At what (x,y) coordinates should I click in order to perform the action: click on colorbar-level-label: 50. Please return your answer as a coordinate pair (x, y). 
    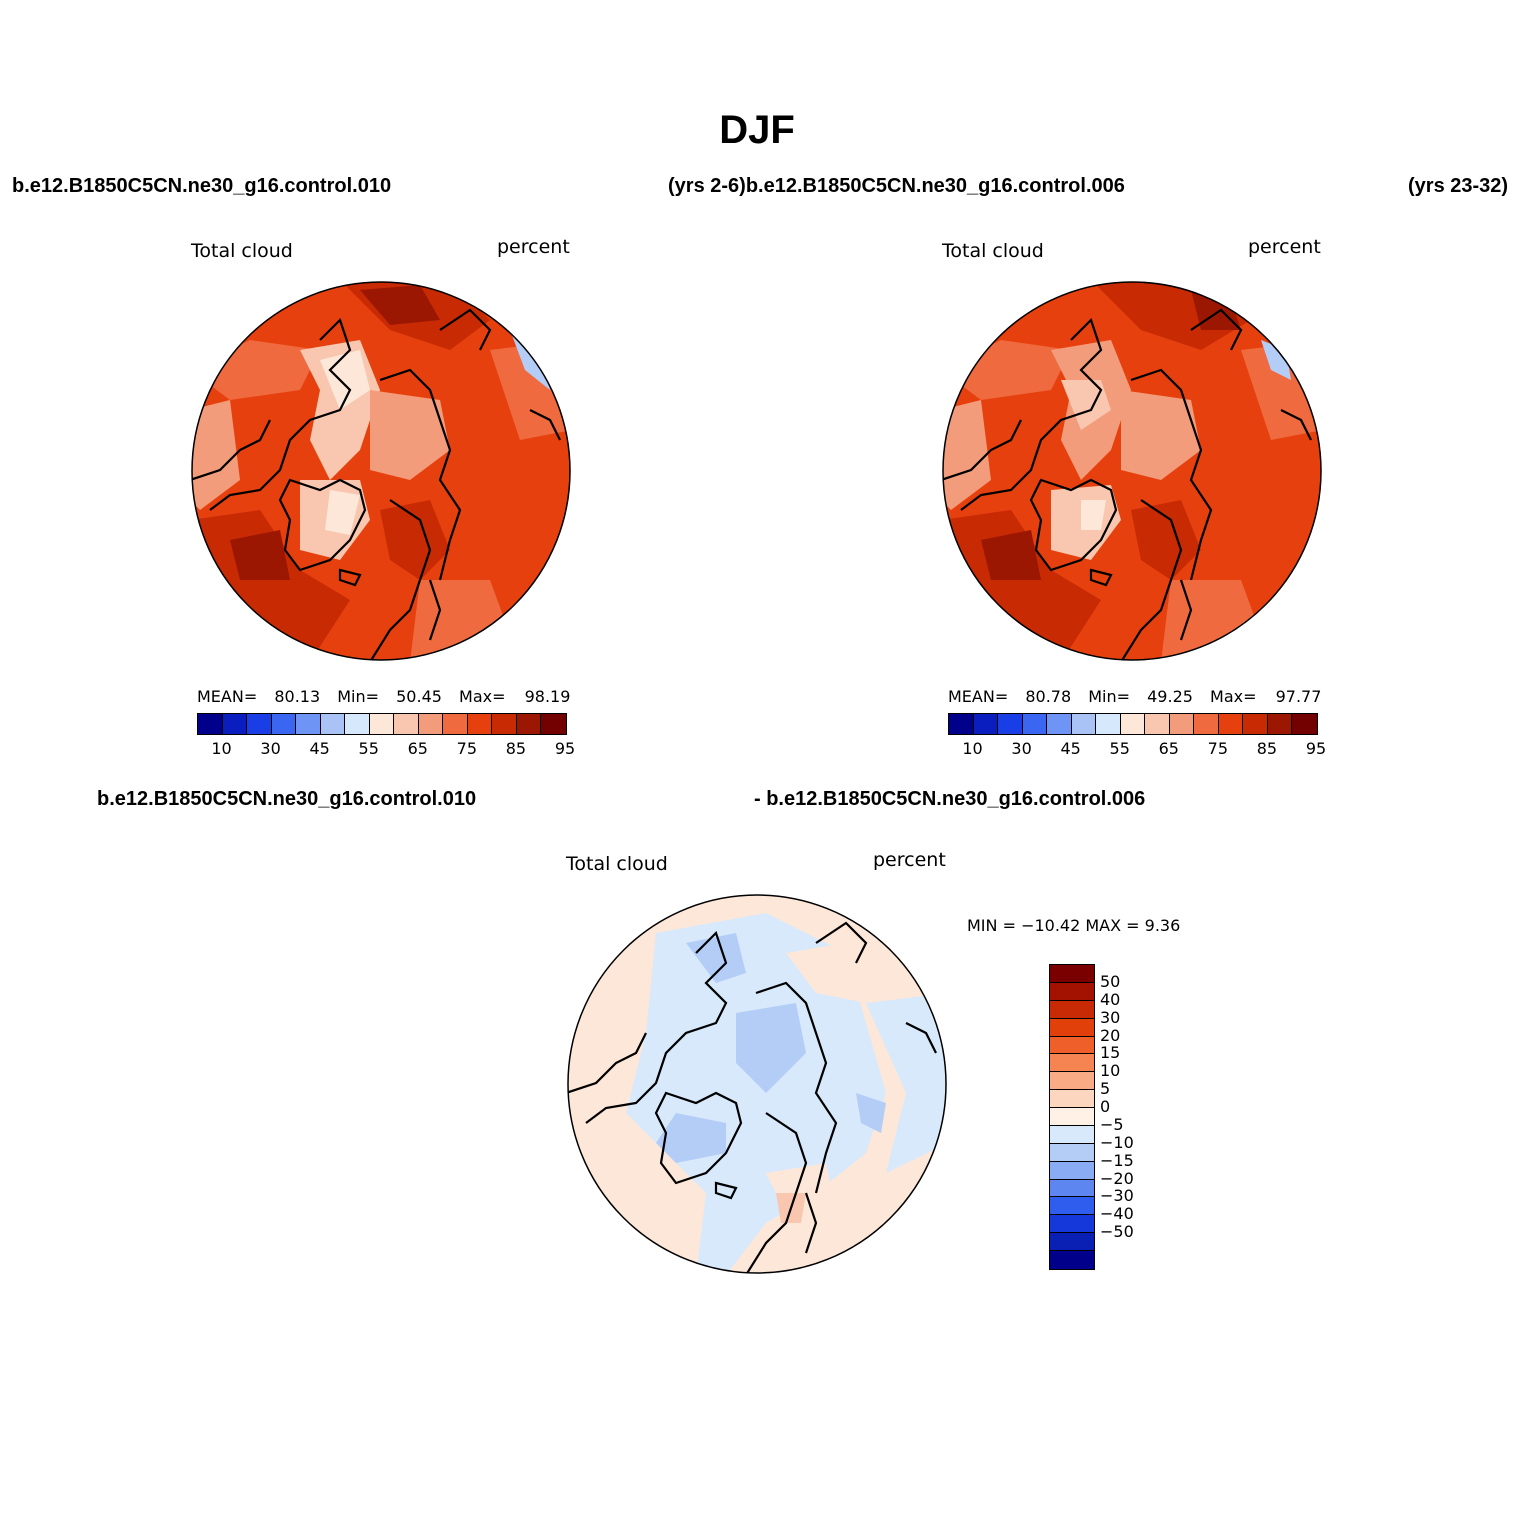
    Looking at the image, I should click on (1110, 981).